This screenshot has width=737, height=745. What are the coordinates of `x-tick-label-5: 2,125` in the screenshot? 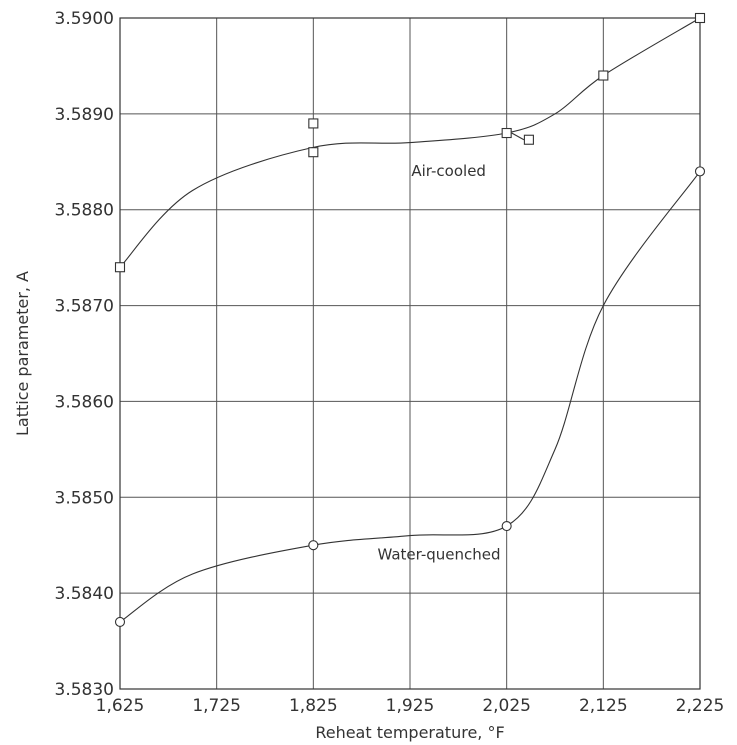 It's located at (603, 706).